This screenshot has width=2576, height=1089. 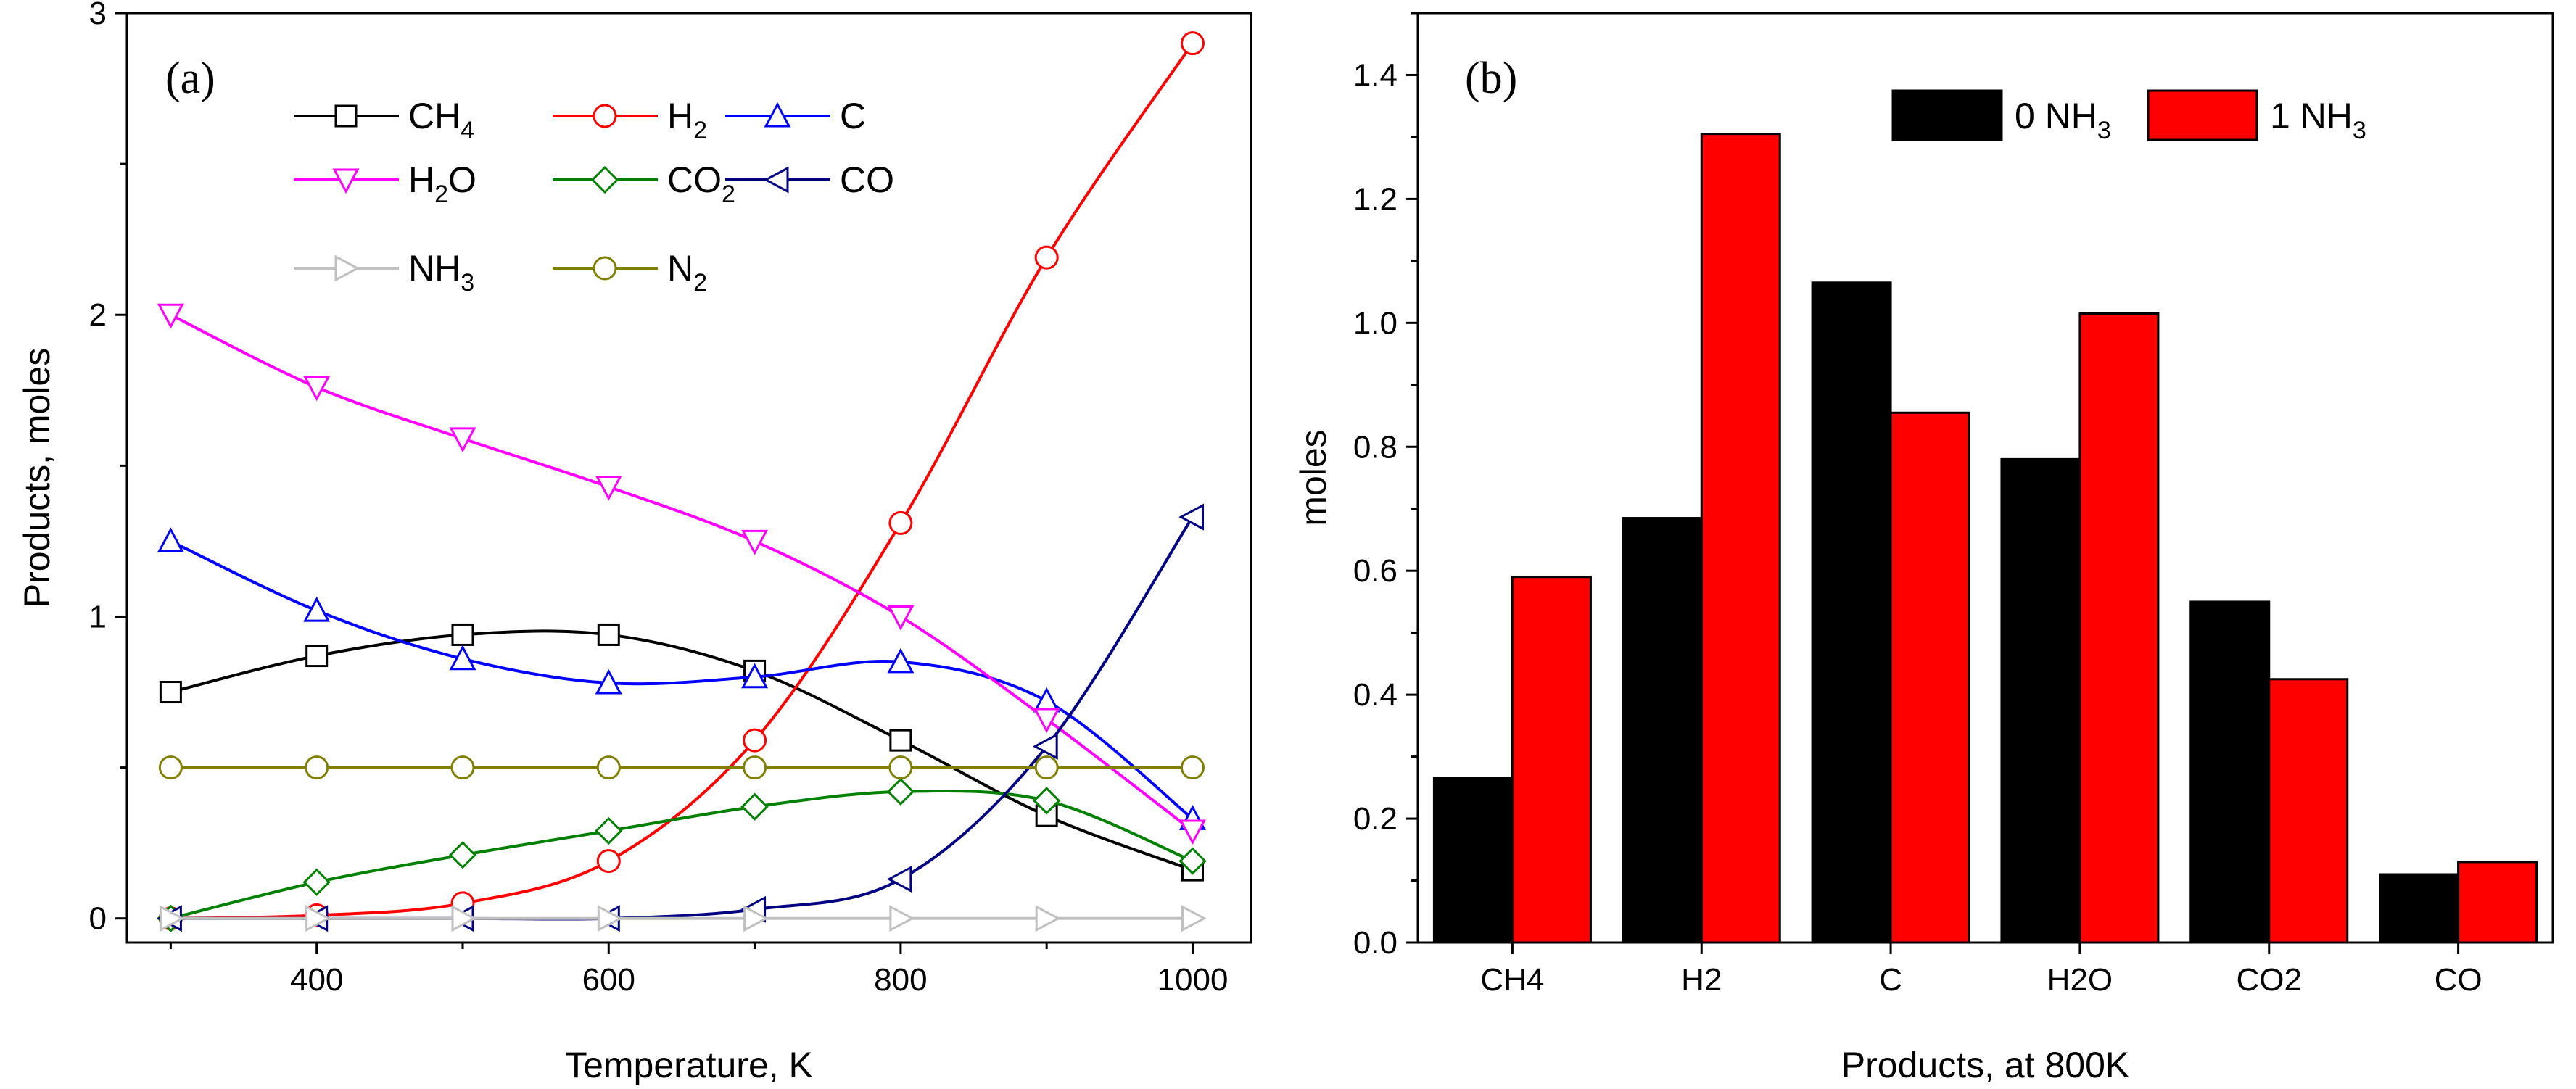 I want to click on legend-name: 1 NH, so click(x=2311, y=116).